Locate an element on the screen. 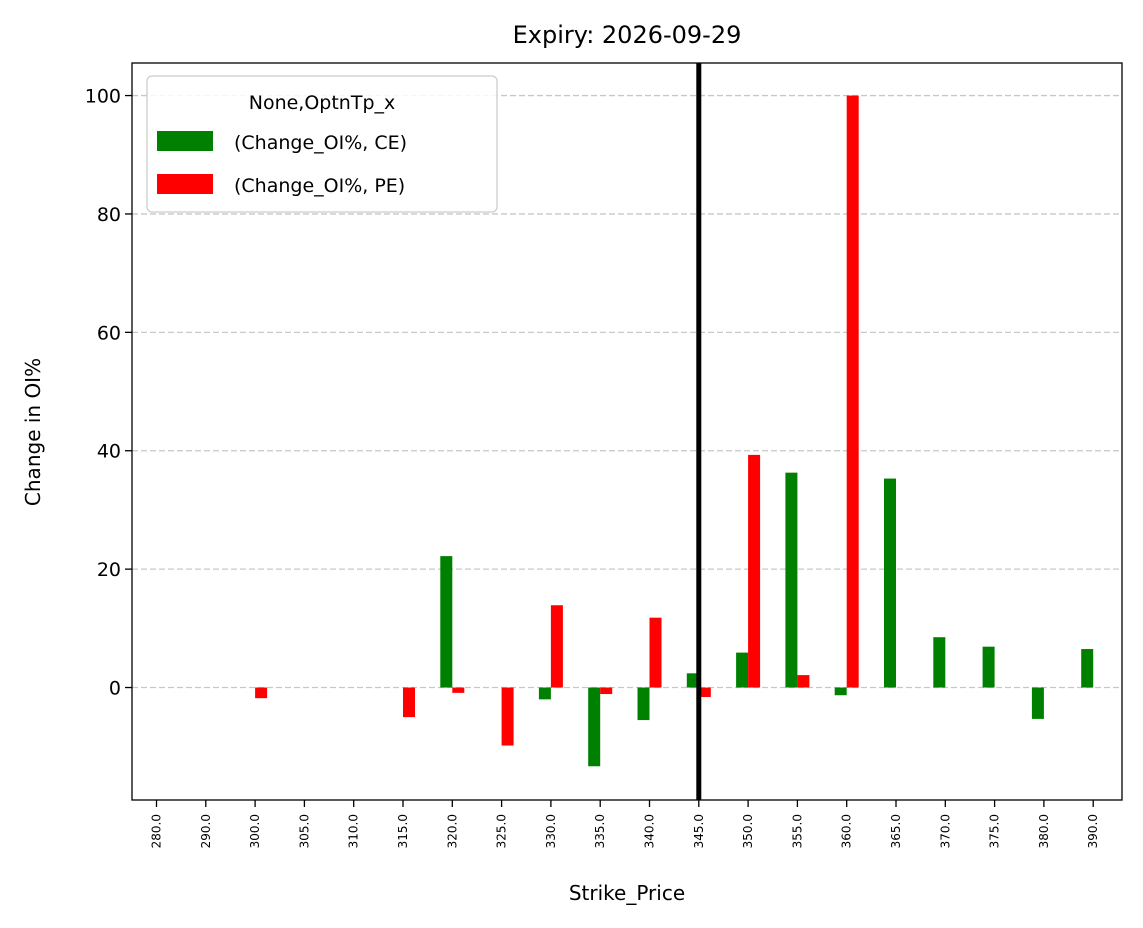  legend-frame is located at coordinates (322, 144).